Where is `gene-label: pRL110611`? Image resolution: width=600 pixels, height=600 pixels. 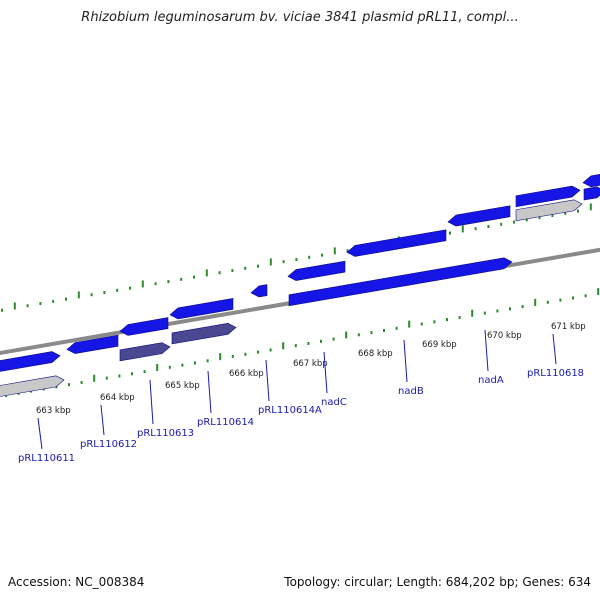
gene-label: pRL110611 is located at coordinates (46, 458).